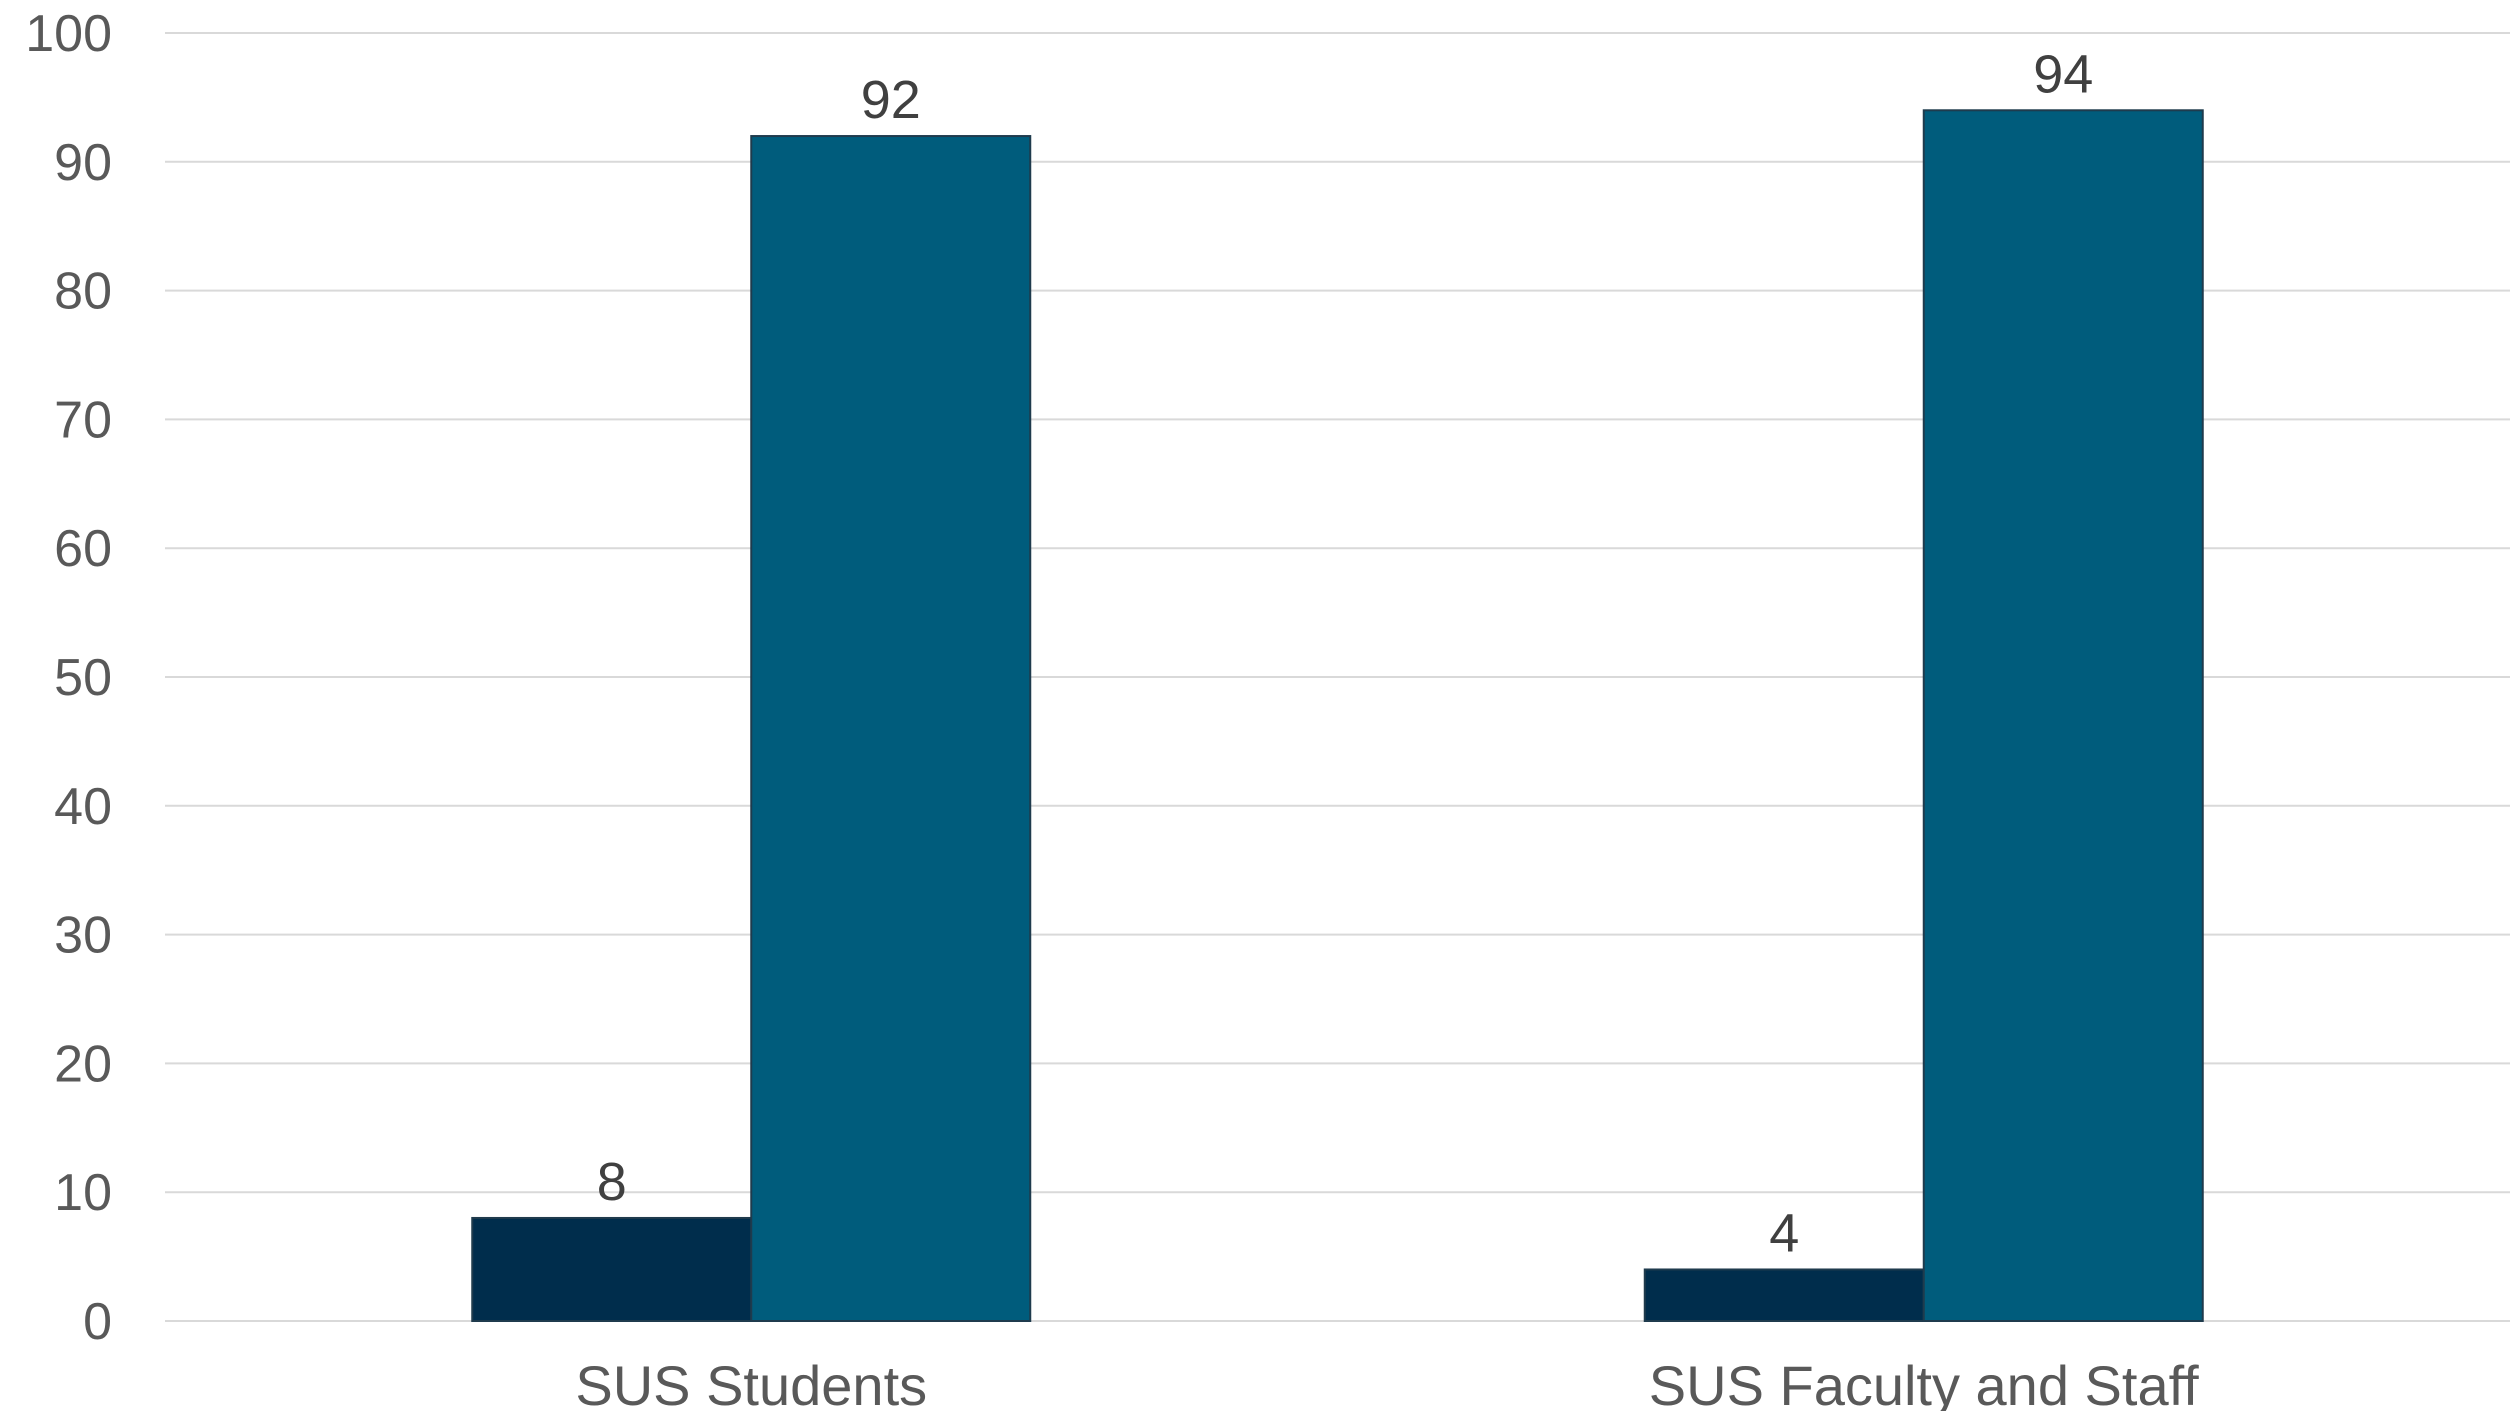 The image size is (2510, 1411). I want to click on y-tick-label: 100, so click(68, 34).